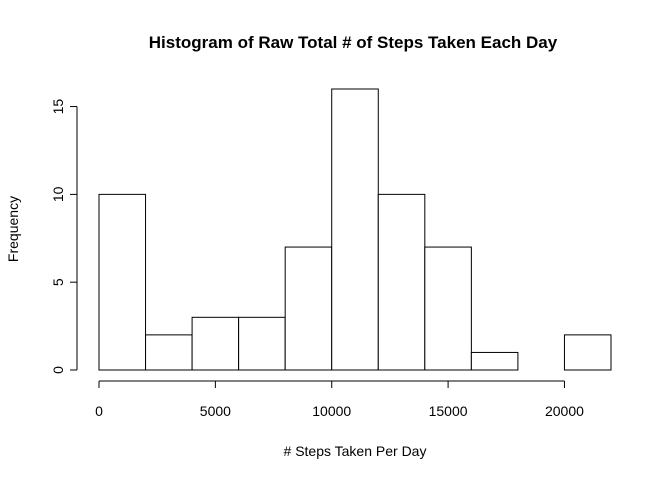 This screenshot has height=480, width=672. What do you see at coordinates (448, 411) in the screenshot?
I see `x-tick-label: 15000` at bounding box center [448, 411].